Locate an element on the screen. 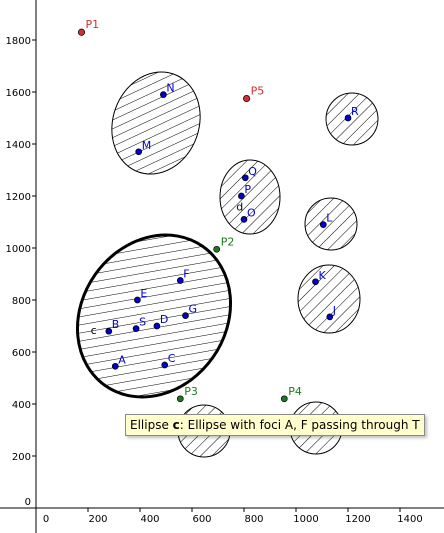 The height and width of the screenshot is (533, 444). x-tick-label: 400 is located at coordinates (149, 519).